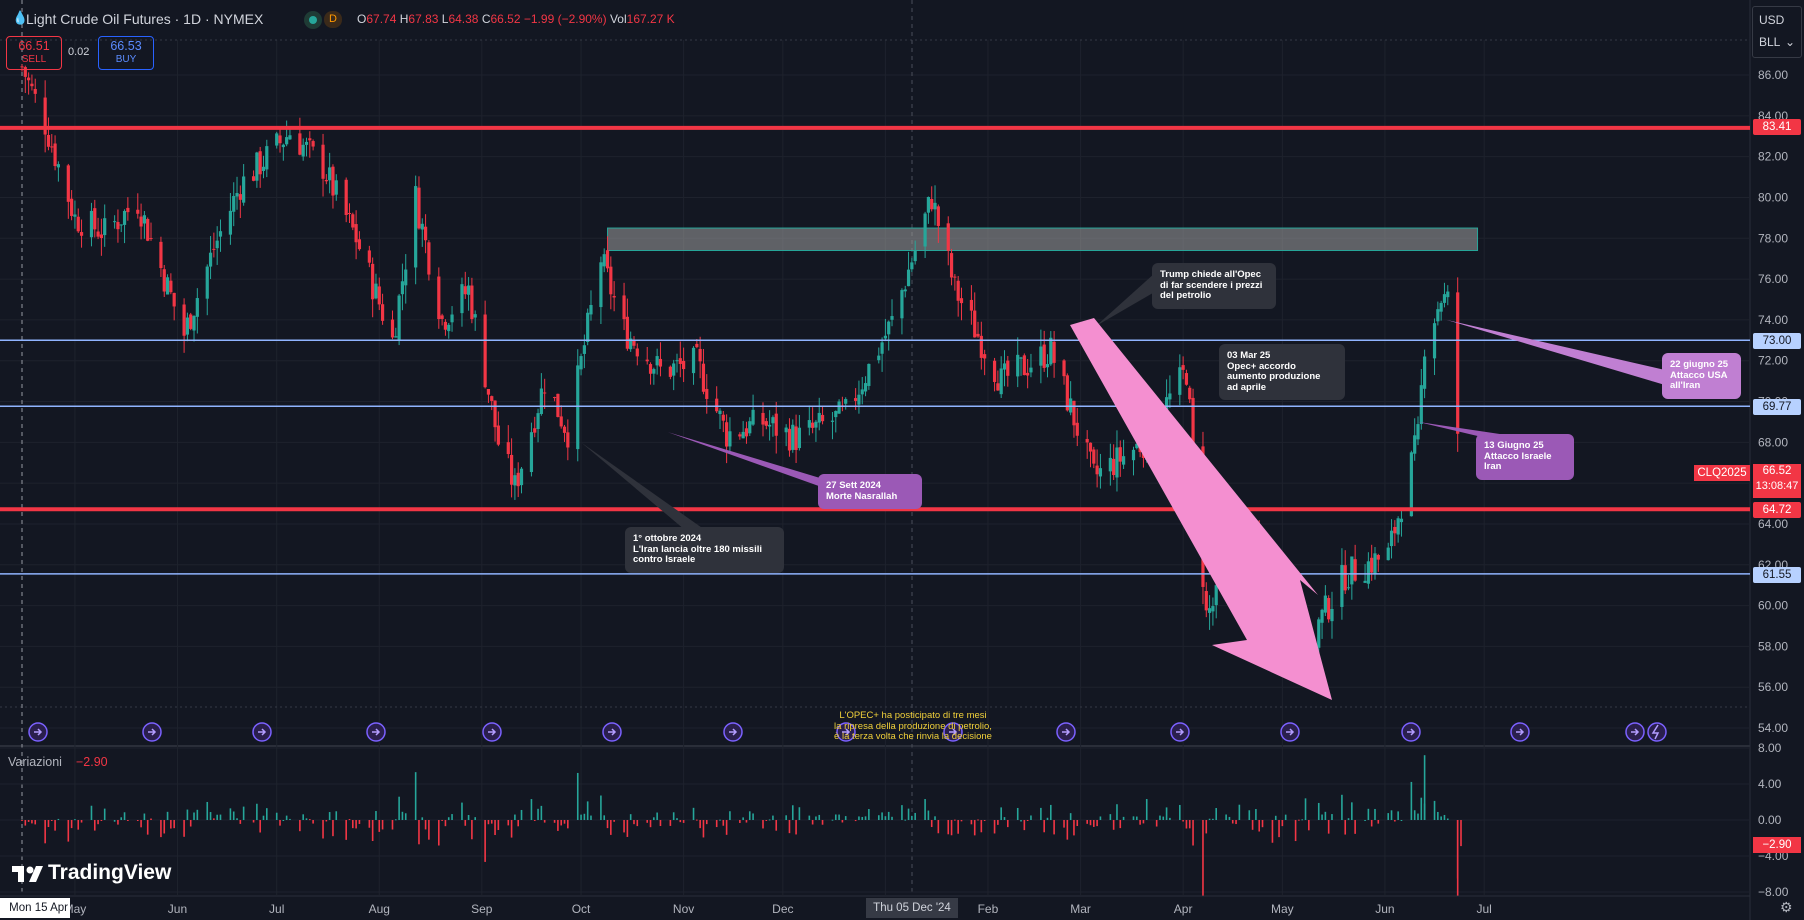 Image resolution: width=1804 pixels, height=920 pixels. I want to click on spread-value: 0.02, so click(79, 52).